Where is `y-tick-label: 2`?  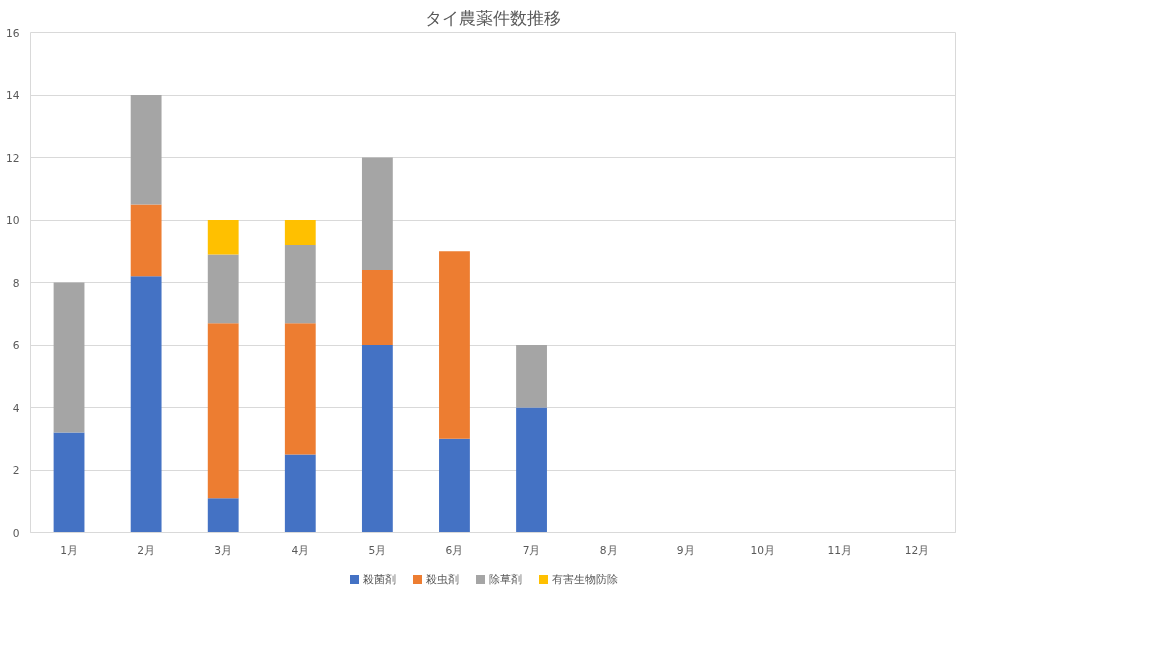 y-tick-label: 2 is located at coordinates (16, 470).